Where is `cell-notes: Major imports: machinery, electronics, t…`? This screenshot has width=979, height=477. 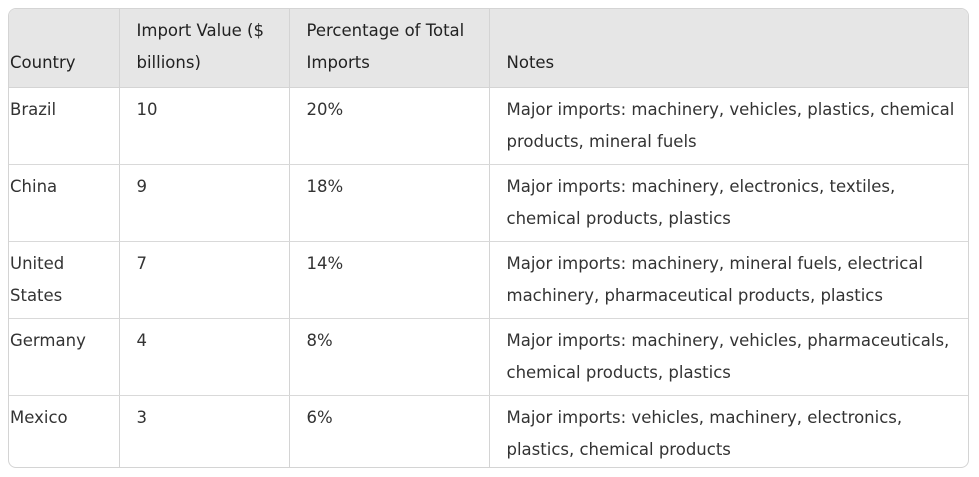 cell-notes: Major imports: machinery, electronics, t… is located at coordinates (728, 203).